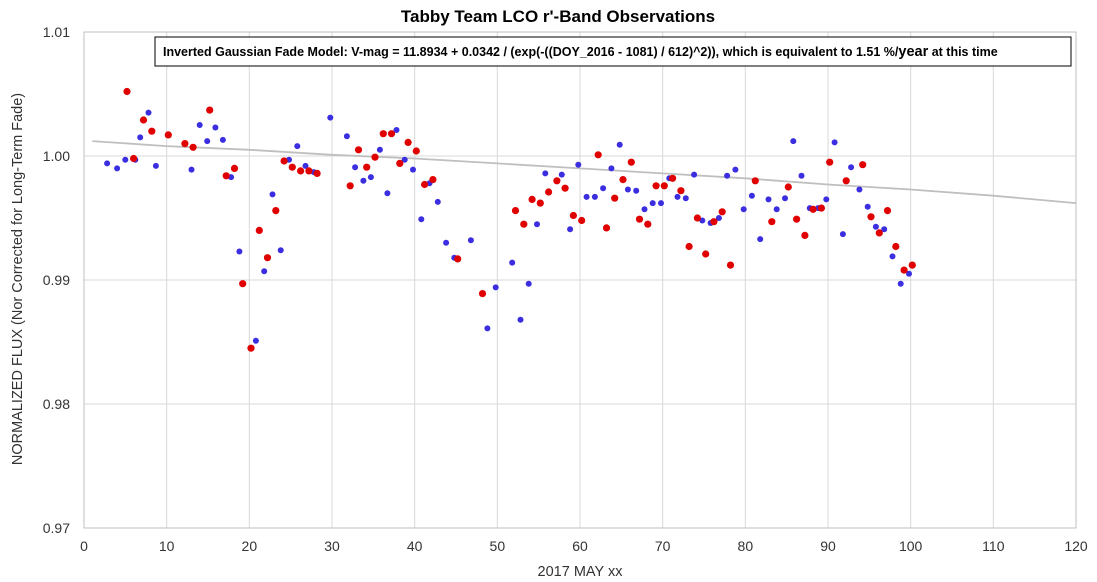  I want to click on y-tick-label: 0.98, so click(56, 404).